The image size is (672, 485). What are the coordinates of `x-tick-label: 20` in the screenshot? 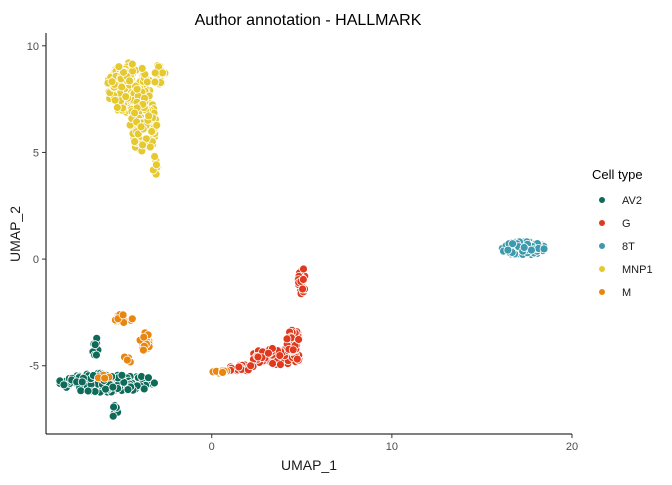 It's located at (572, 447).